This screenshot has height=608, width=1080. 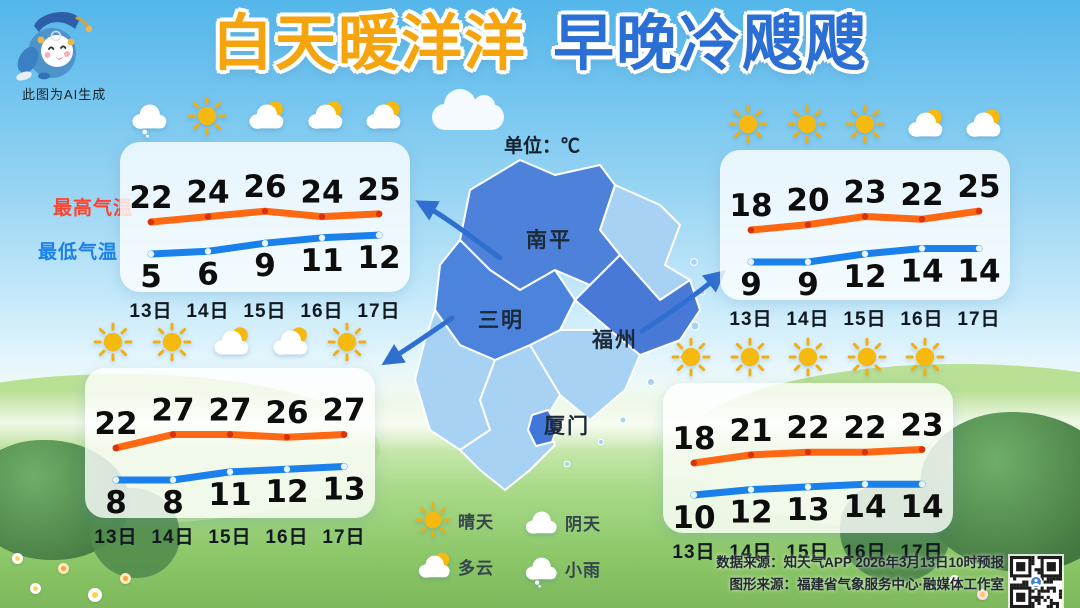 I want to click on title-cold: 早晚冷飕飕, so click(x=711, y=43).